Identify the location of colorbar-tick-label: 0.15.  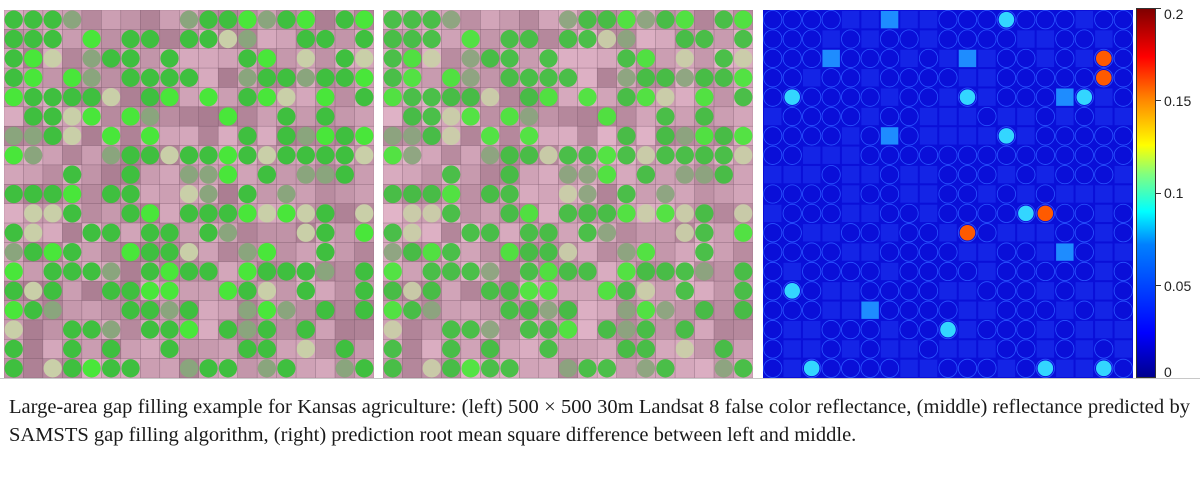
(1178, 100).